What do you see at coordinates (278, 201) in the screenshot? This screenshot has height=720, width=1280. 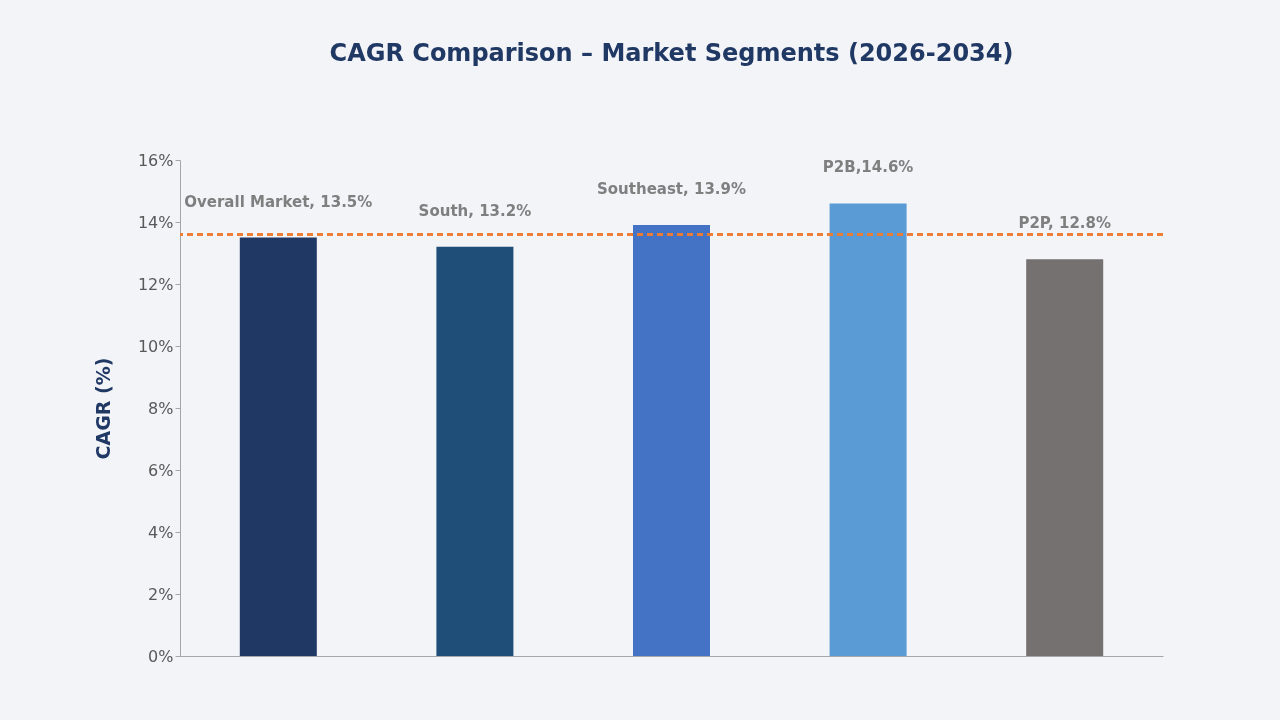 I see `data-label: Overall Market, 13.5%` at bounding box center [278, 201].